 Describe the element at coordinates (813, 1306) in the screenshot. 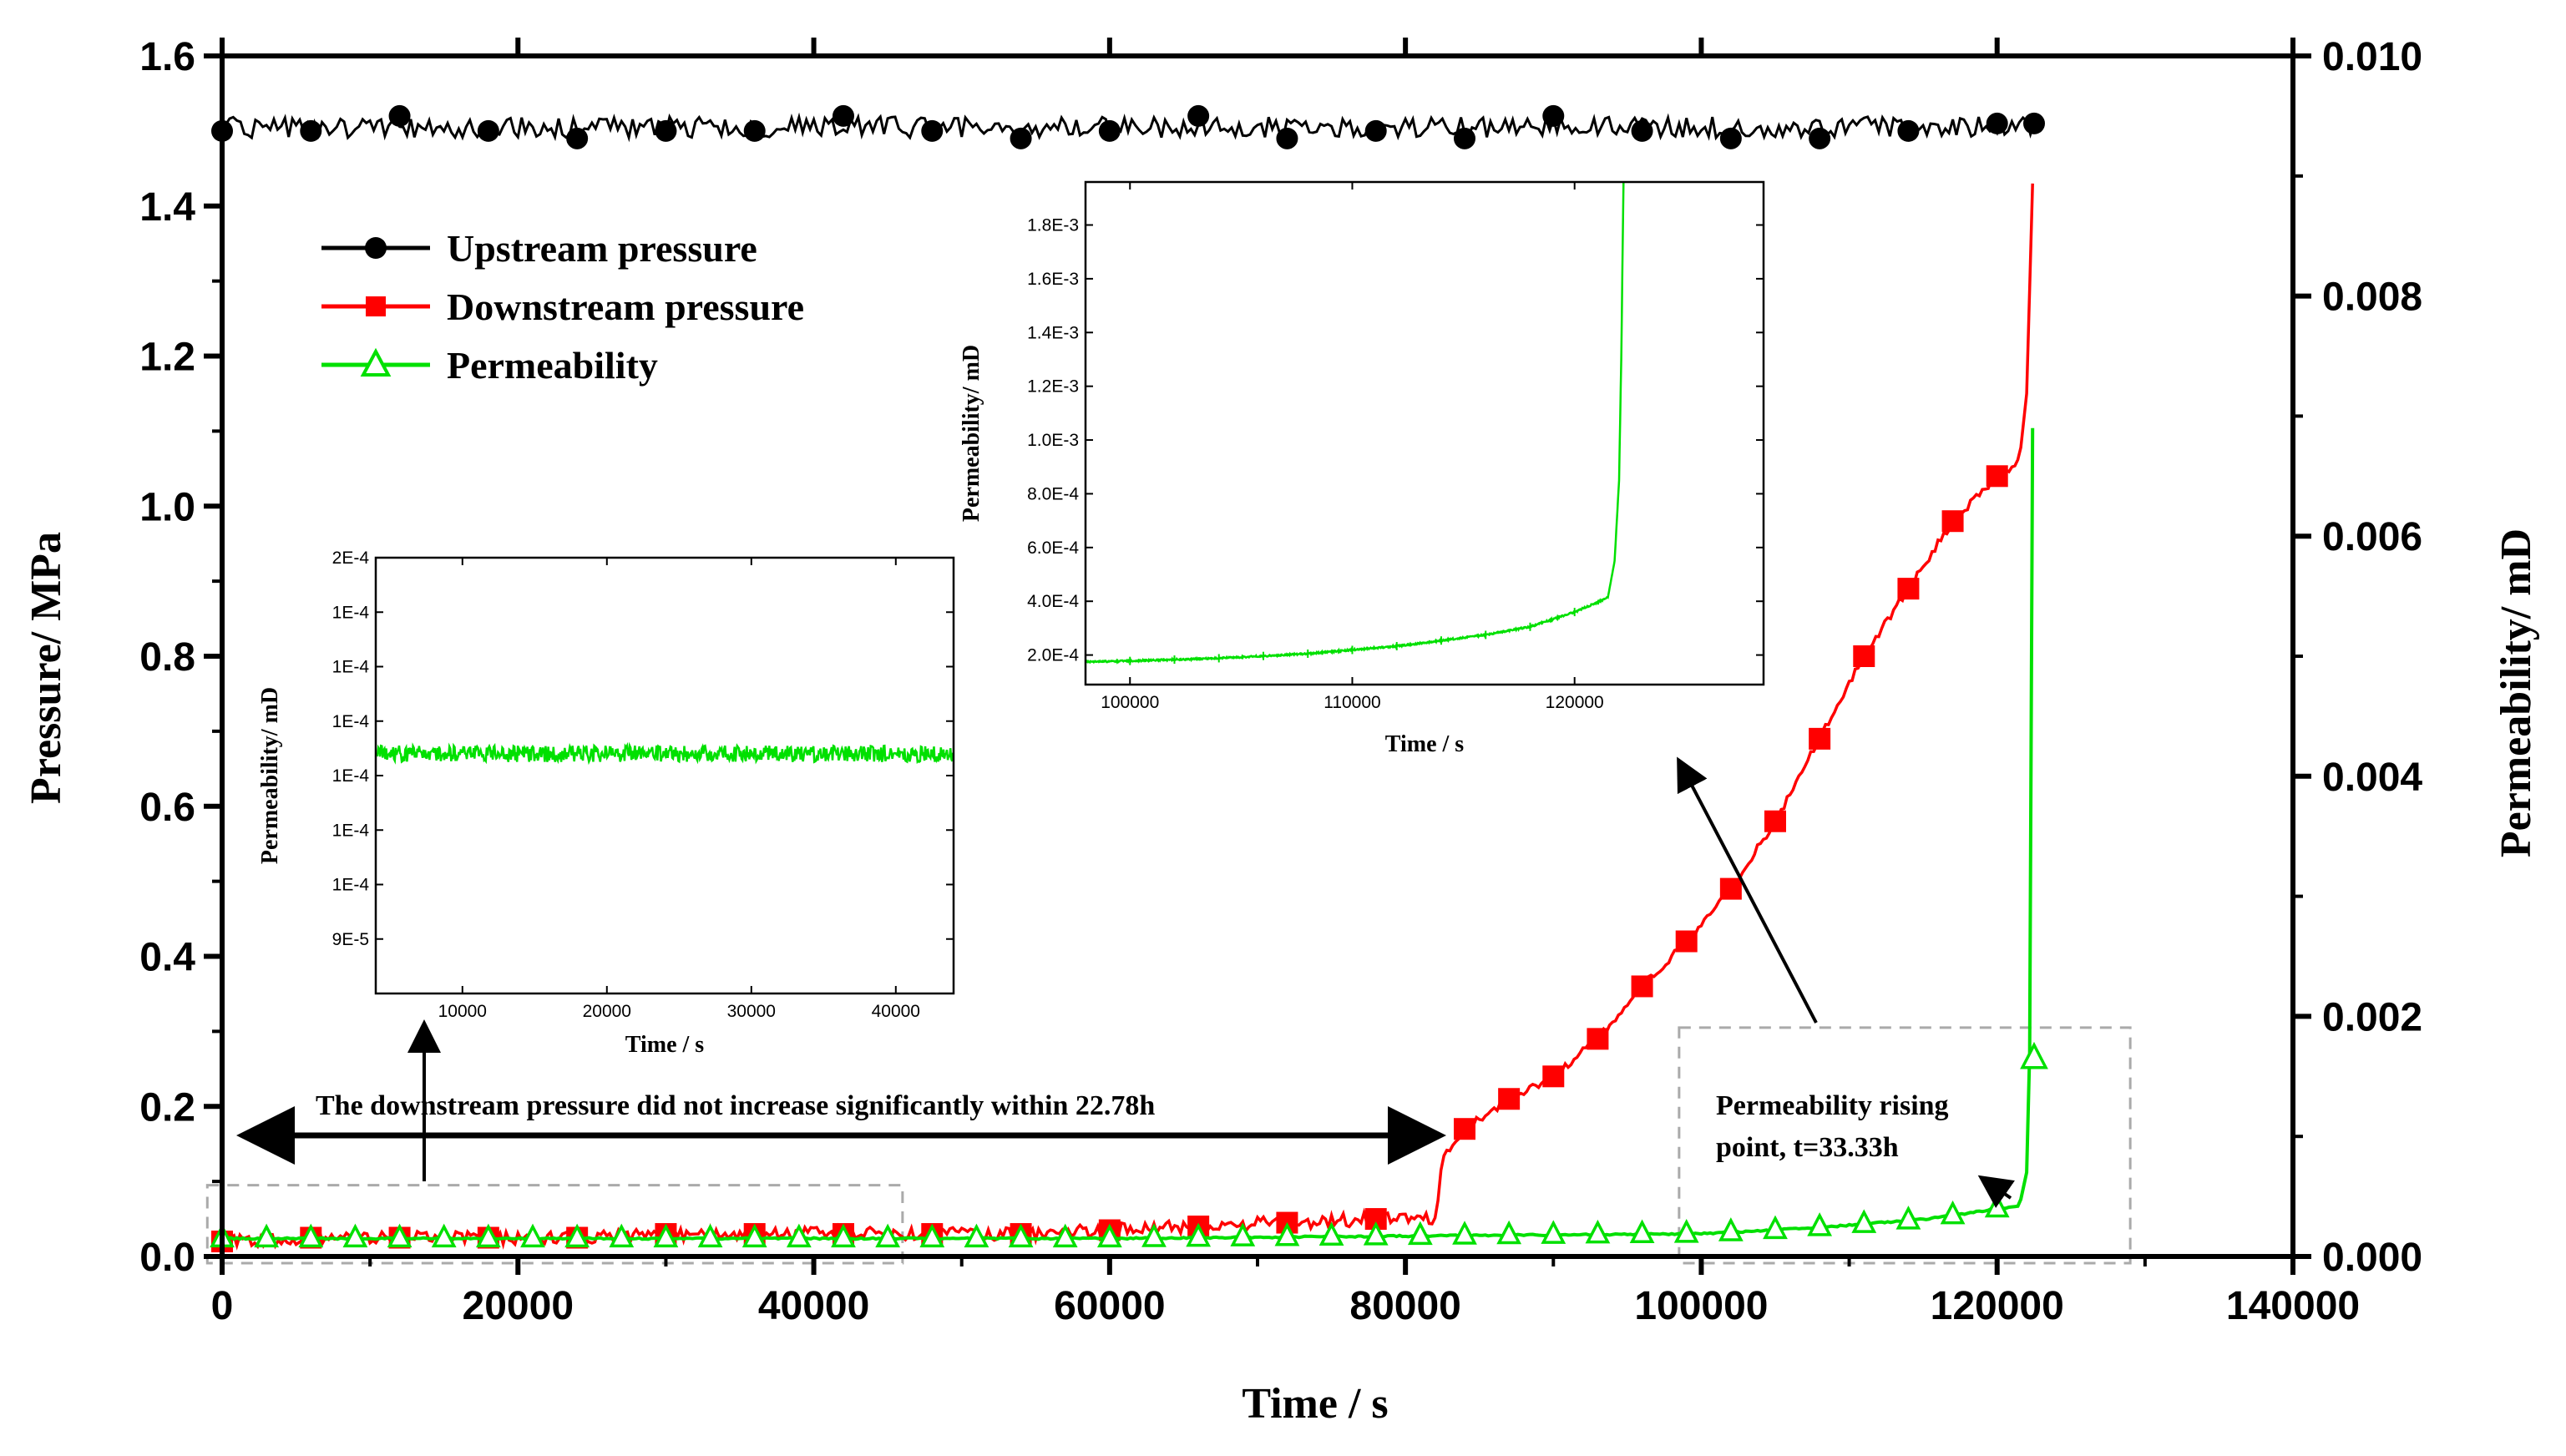

I see `x-tick-label: 40000` at that location.